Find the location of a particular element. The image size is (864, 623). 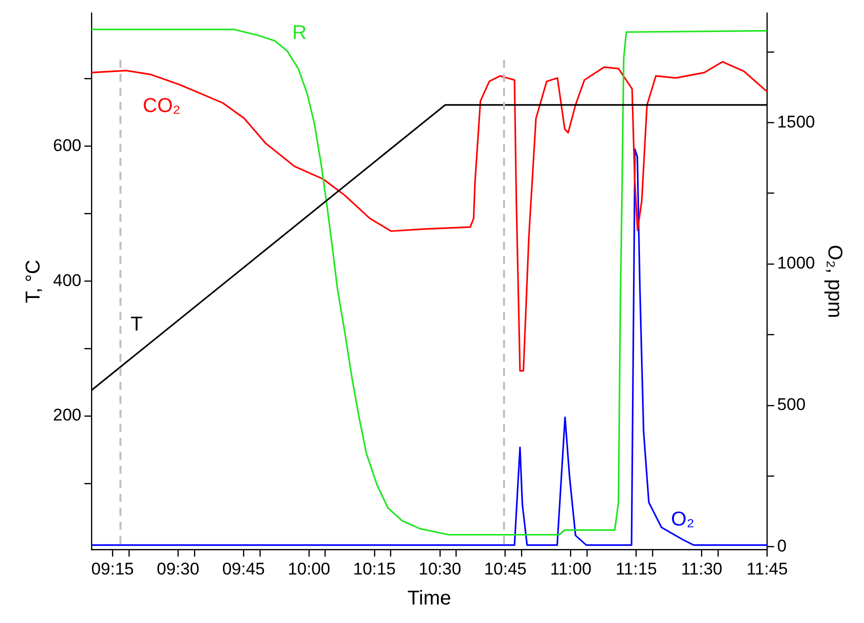

x-tick-label: 09:45 is located at coordinates (243, 568).